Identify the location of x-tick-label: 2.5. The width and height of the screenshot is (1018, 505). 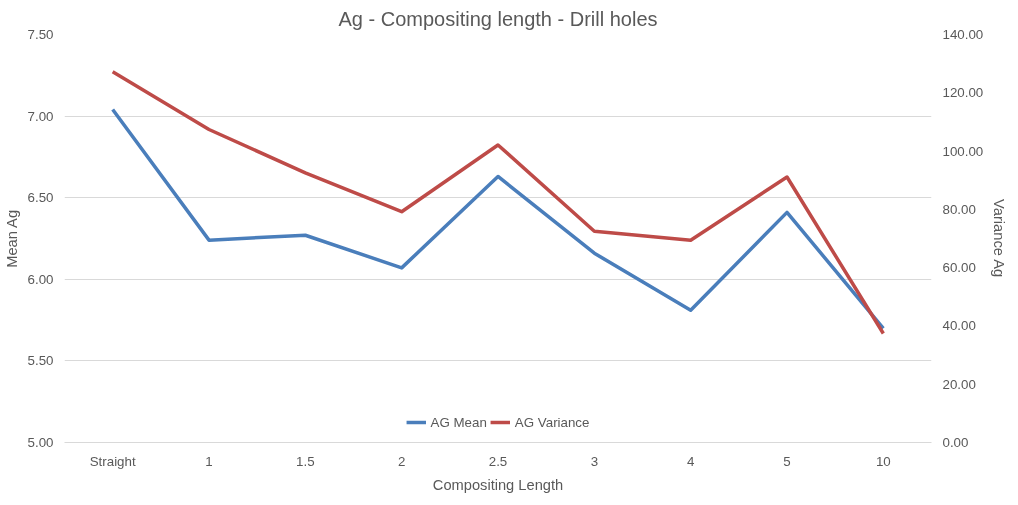
(498, 461).